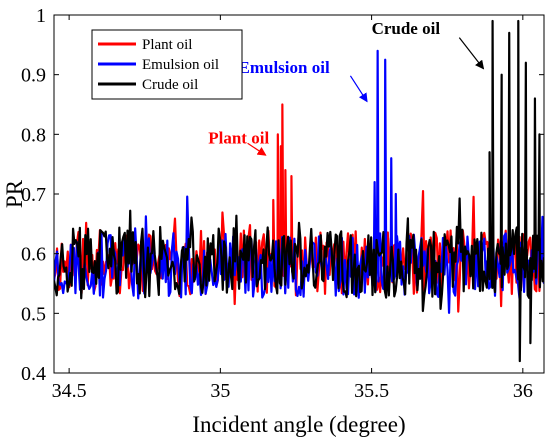 Image resolution: width=546 pixels, height=439 pixels. What do you see at coordinates (170, 85) in the screenshot?
I see `legend-label: Crude oil` at bounding box center [170, 85].